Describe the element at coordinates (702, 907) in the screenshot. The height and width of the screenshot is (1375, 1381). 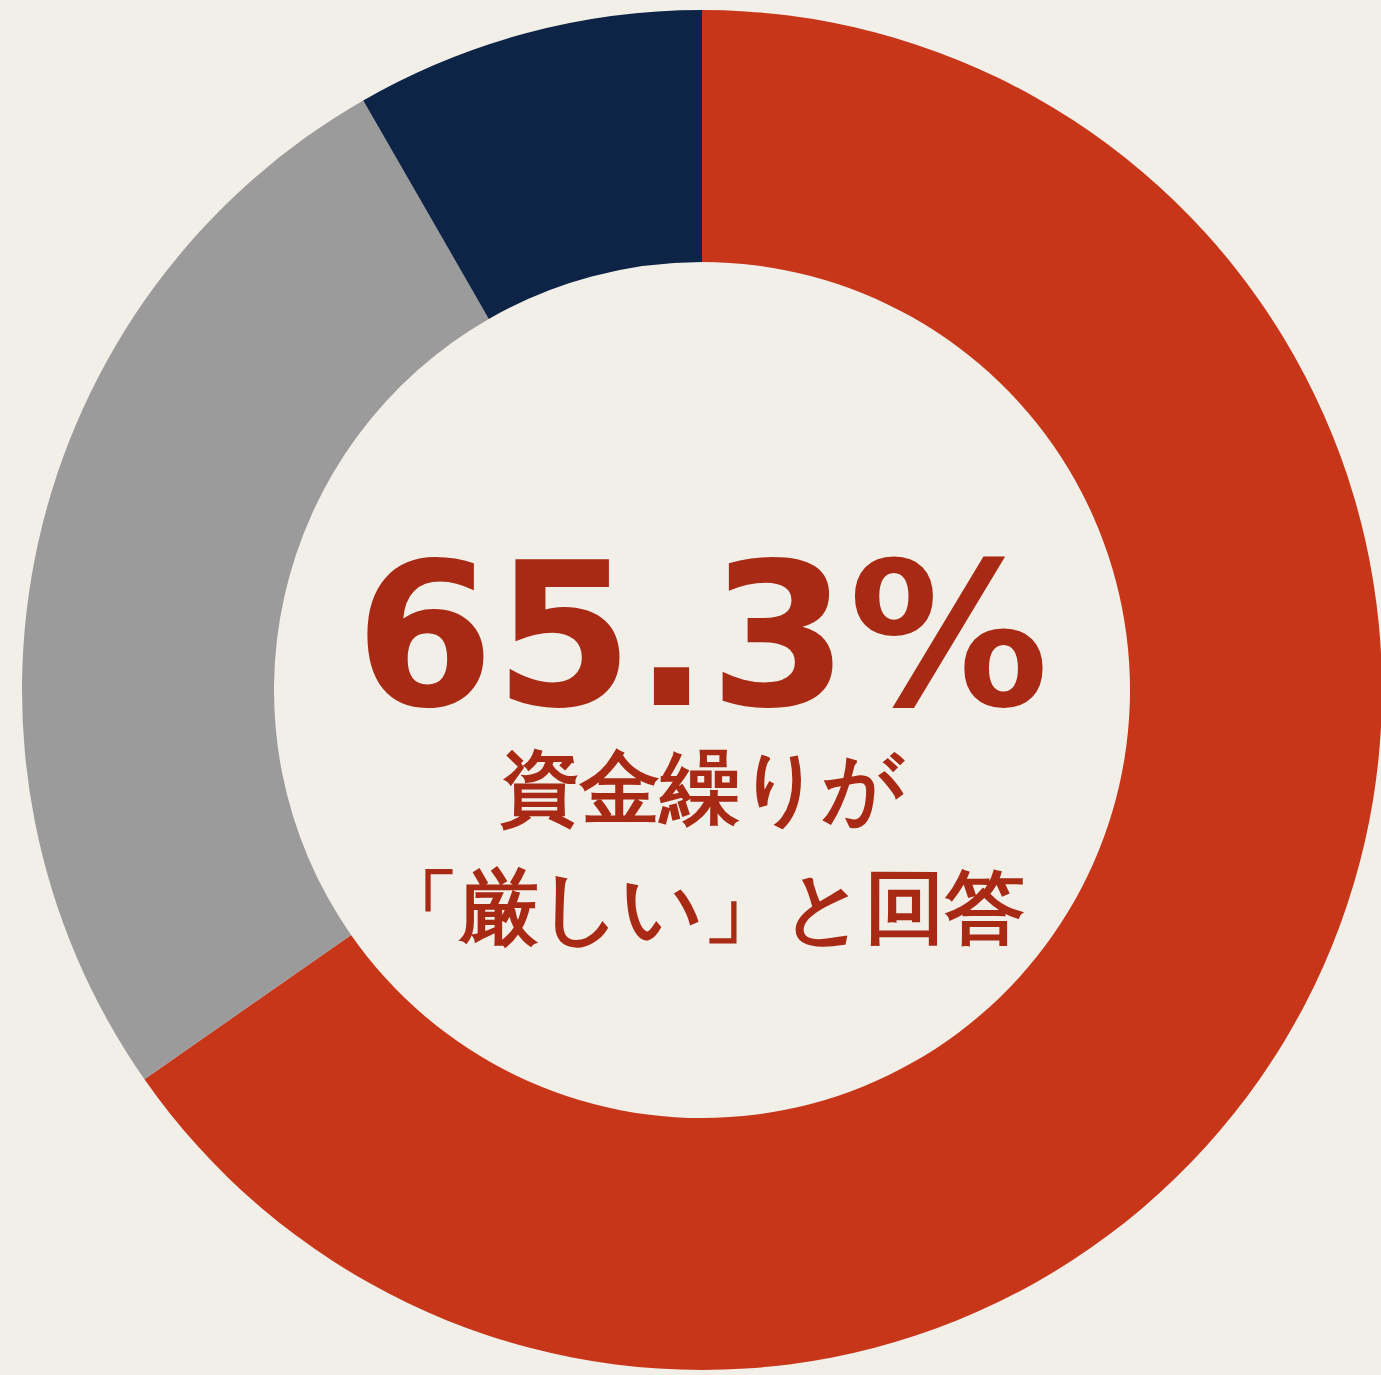
I see `text: 「厳しい」と回答` at that location.